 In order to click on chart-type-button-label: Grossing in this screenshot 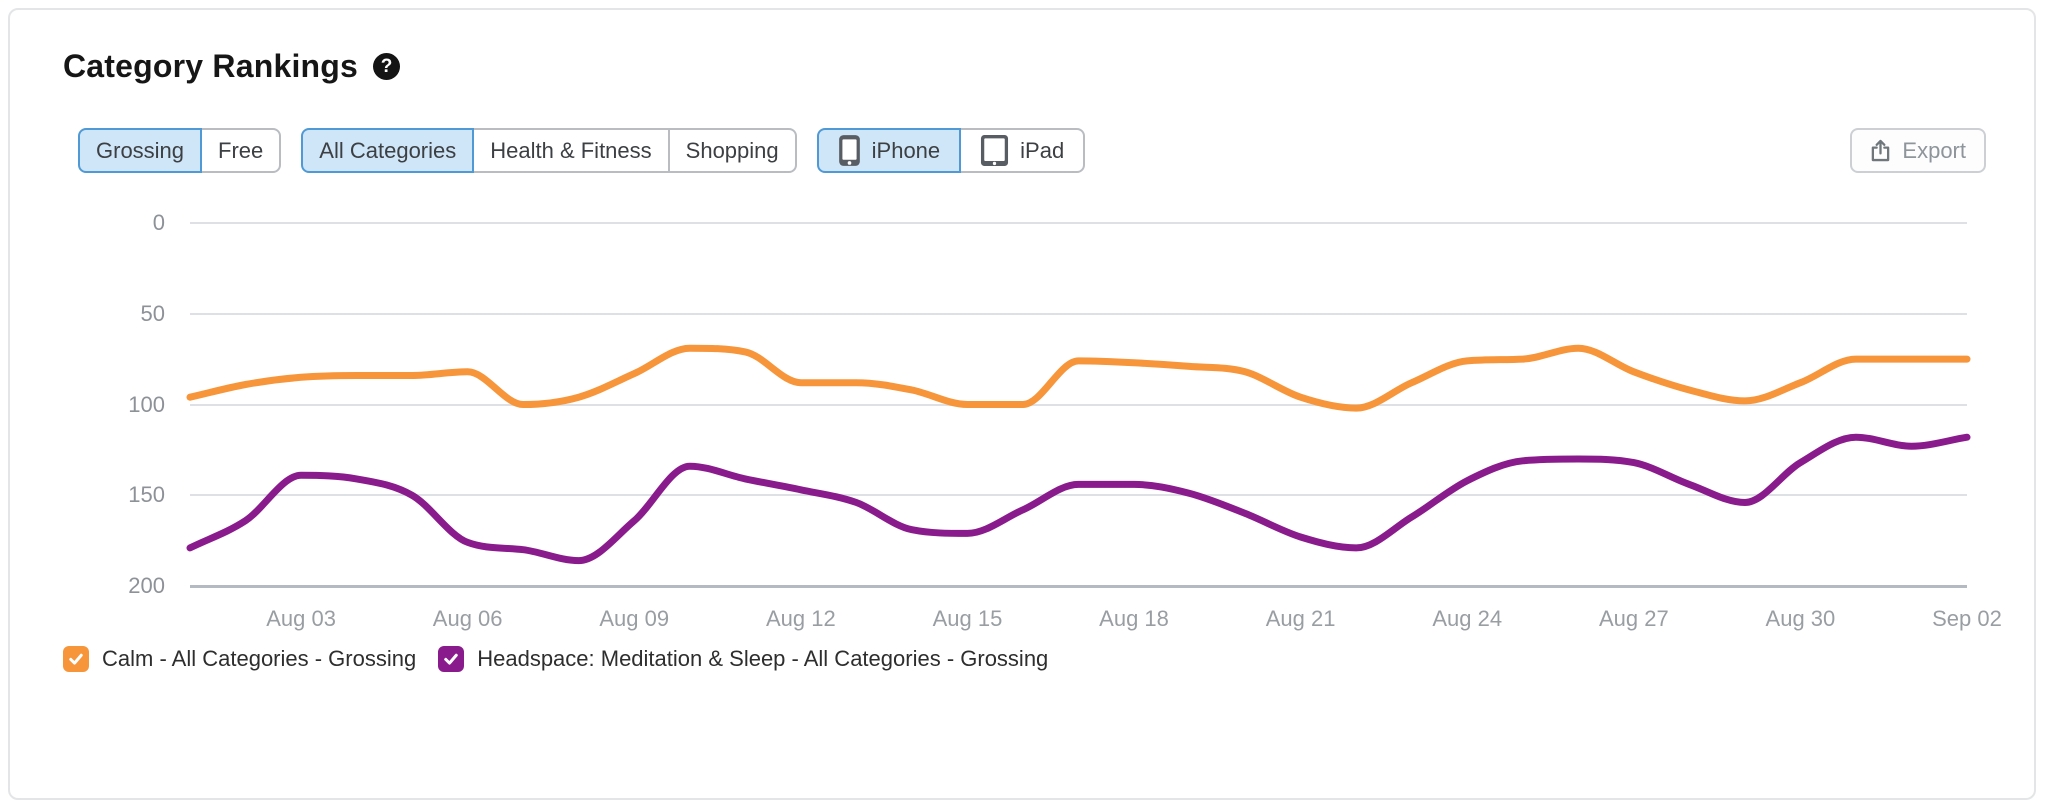, I will do `click(140, 150)`.